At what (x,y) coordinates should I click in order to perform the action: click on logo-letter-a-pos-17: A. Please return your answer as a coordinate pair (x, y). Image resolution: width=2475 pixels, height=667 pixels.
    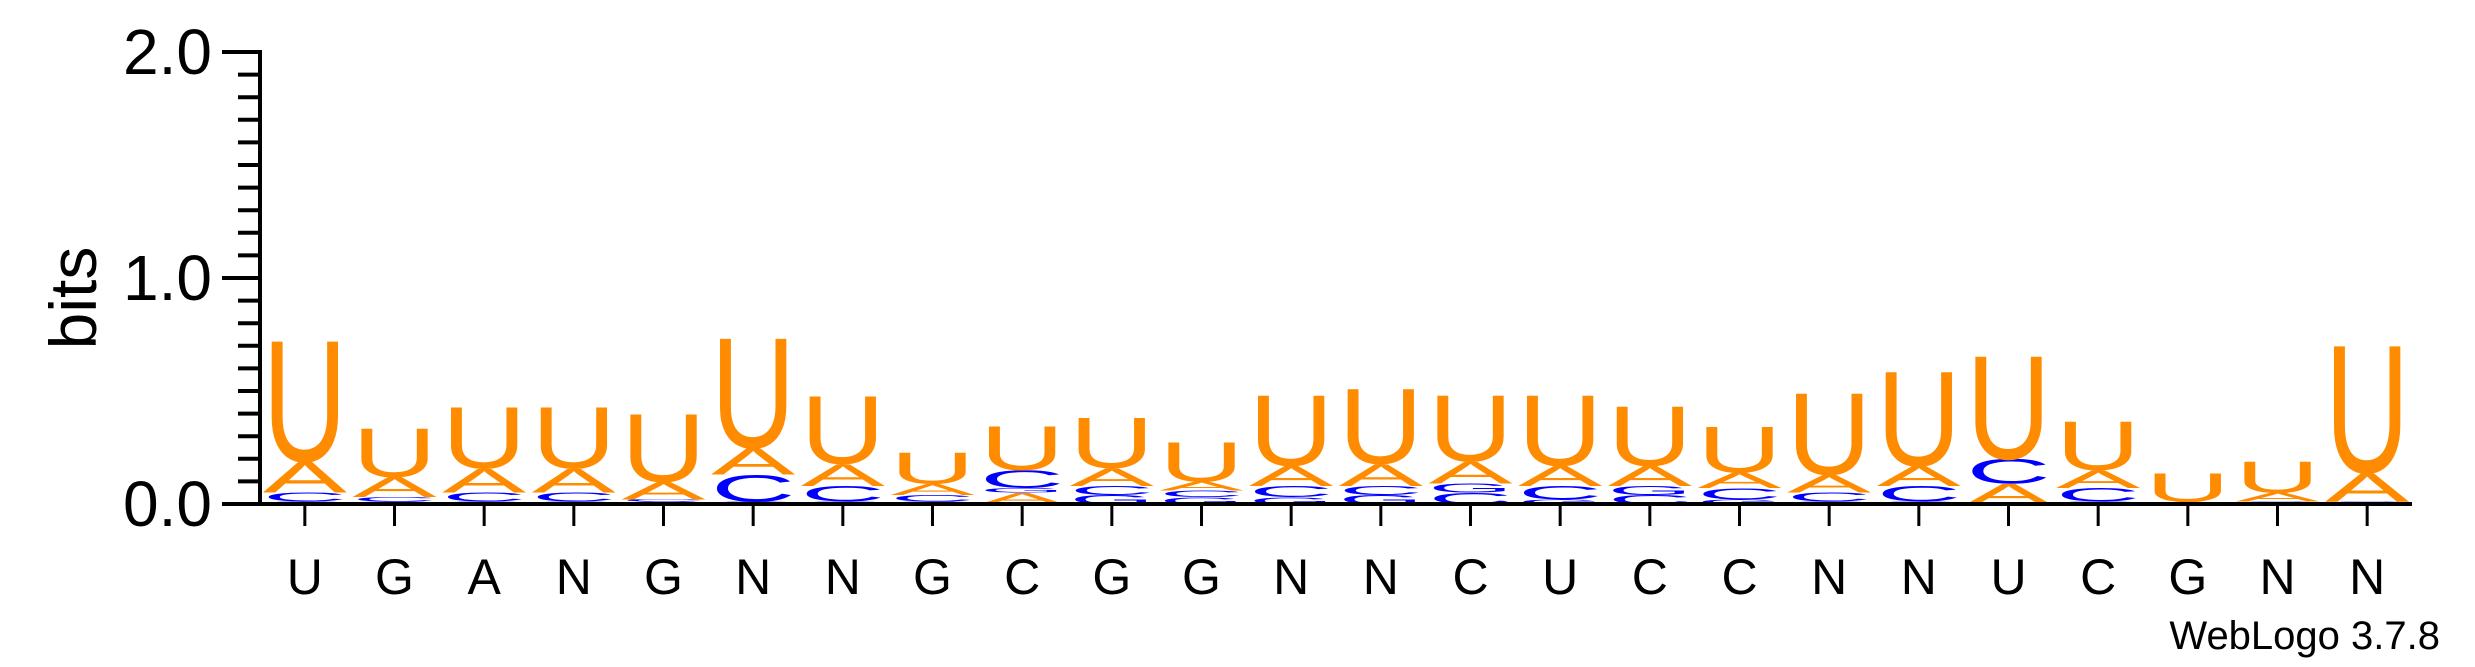
    Looking at the image, I should click on (1739, 480).